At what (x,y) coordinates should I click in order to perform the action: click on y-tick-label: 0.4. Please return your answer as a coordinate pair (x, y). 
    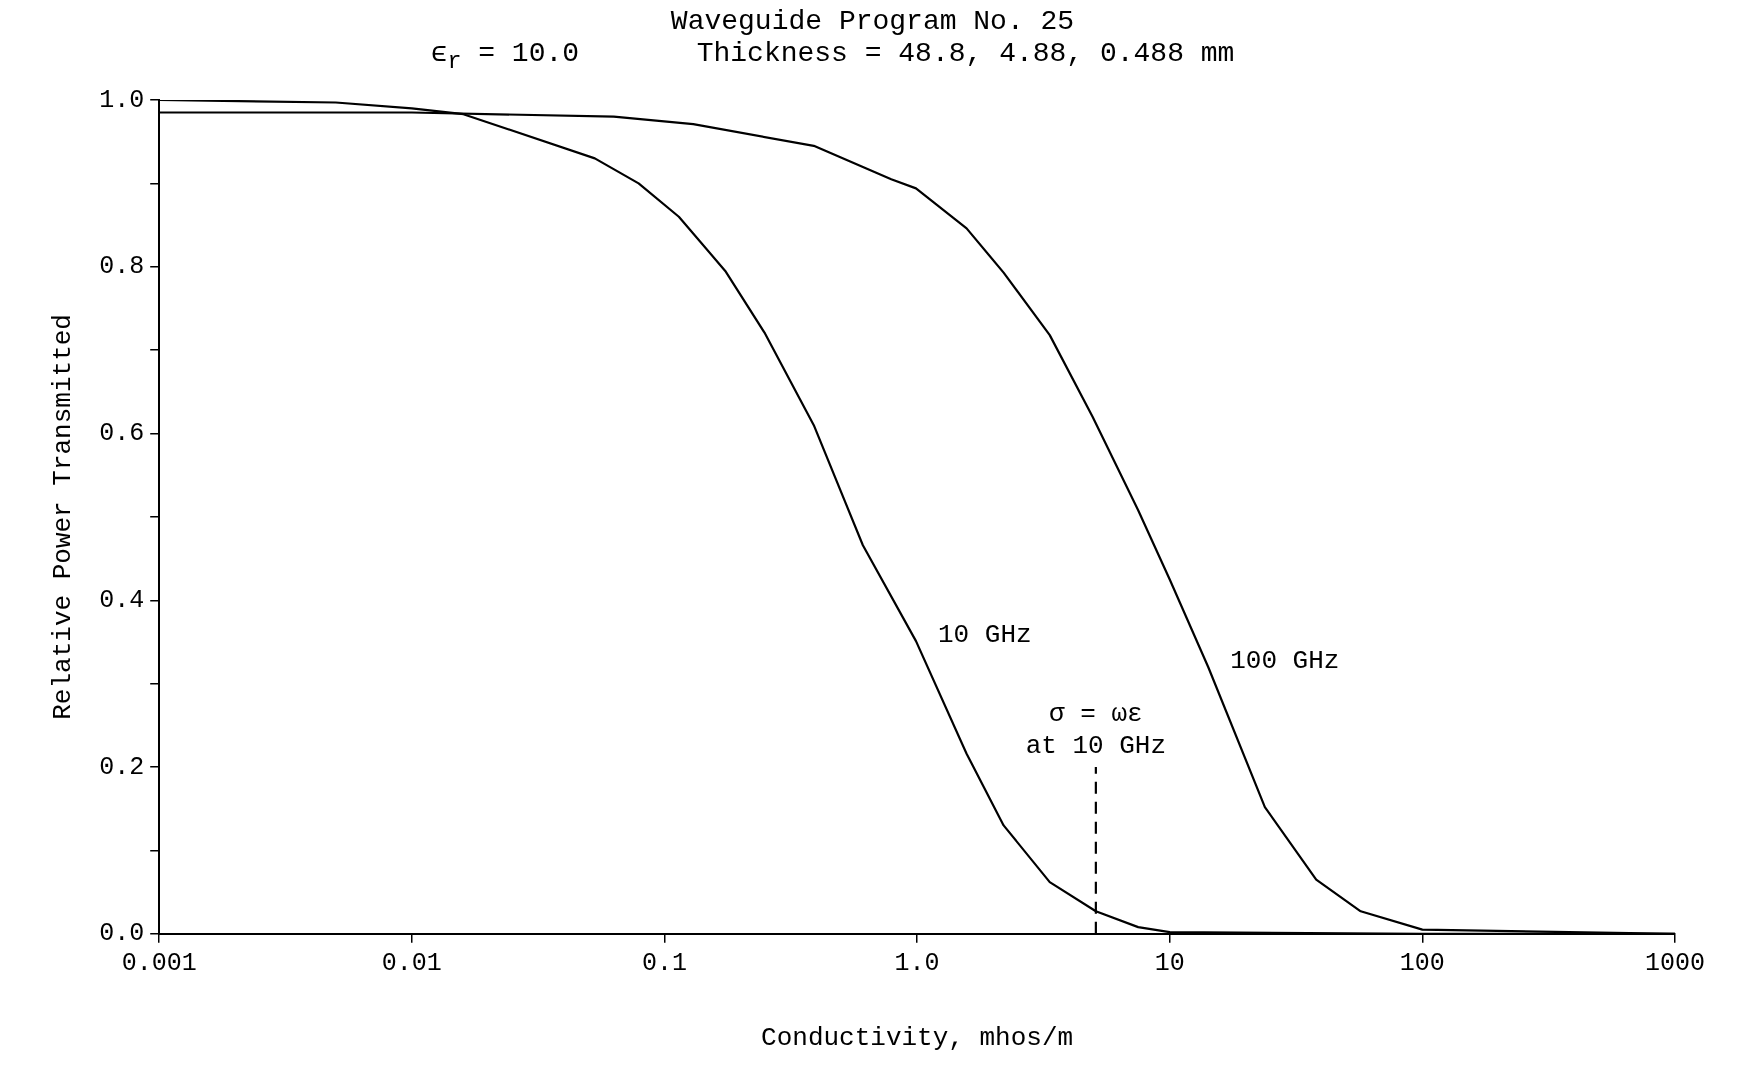
    Looking at the image, I should click on (122, 600).